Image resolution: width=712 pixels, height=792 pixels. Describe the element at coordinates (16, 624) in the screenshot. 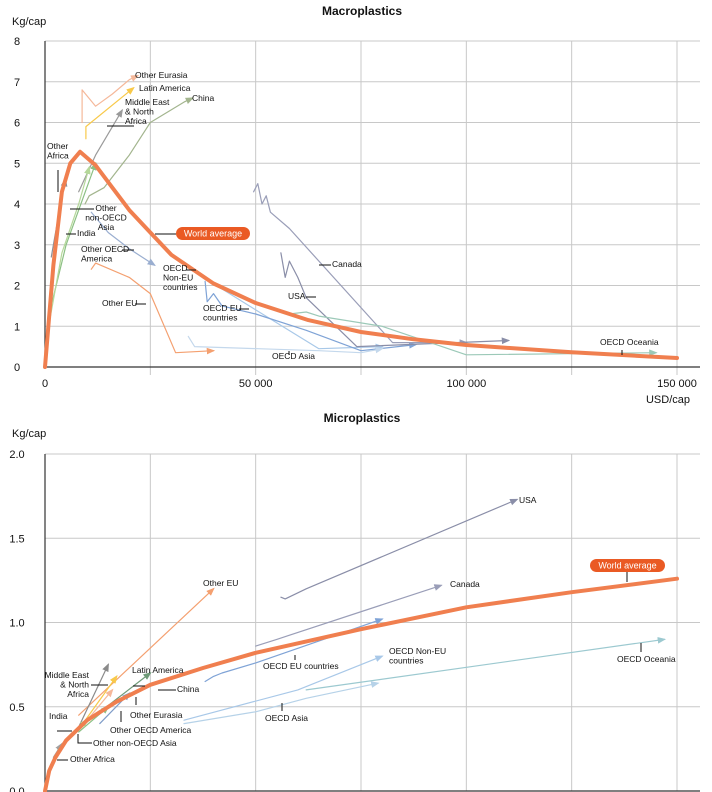

I see `micro-y-tick-label: 1.0` at that location.